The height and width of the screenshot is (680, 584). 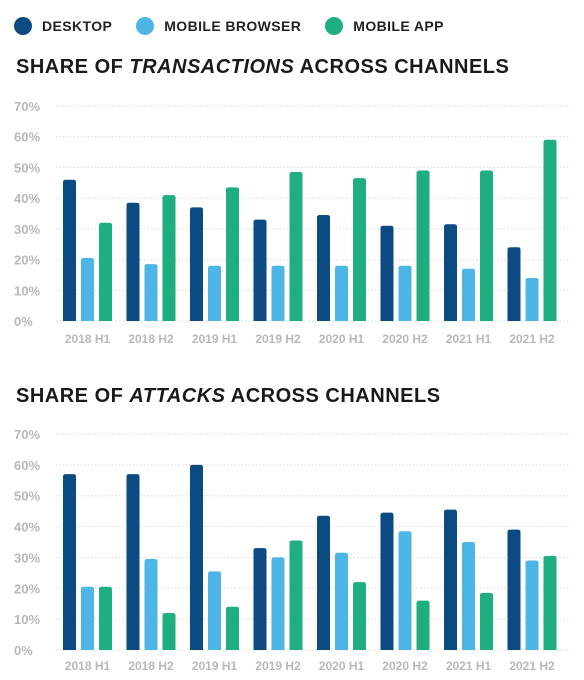 I want to click on attacks-chart-title: SHARE OF ATTACKS ACROSS CHANNELS, so click(x=228, y=396).